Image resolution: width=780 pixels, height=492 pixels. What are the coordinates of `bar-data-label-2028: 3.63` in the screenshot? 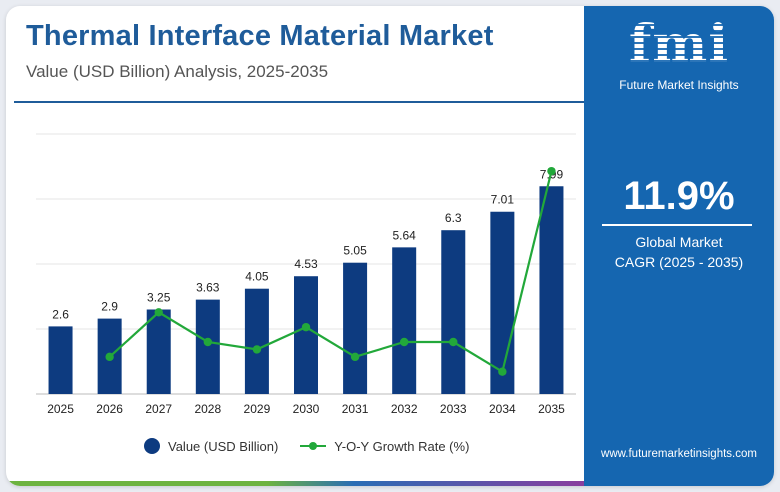 It's located at (208, 288).